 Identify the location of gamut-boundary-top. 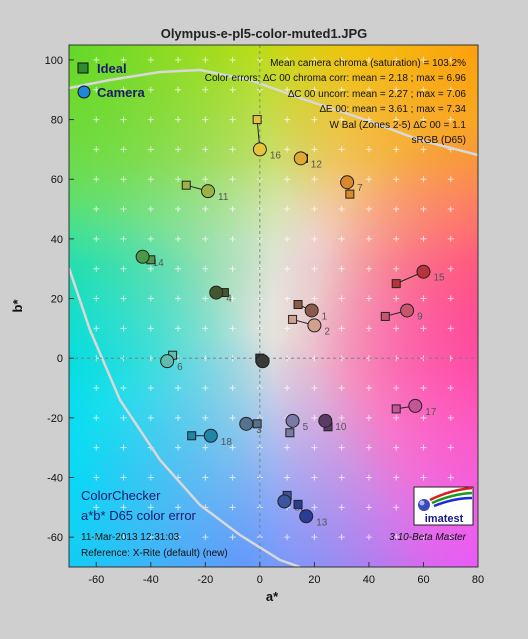
(273, 112).